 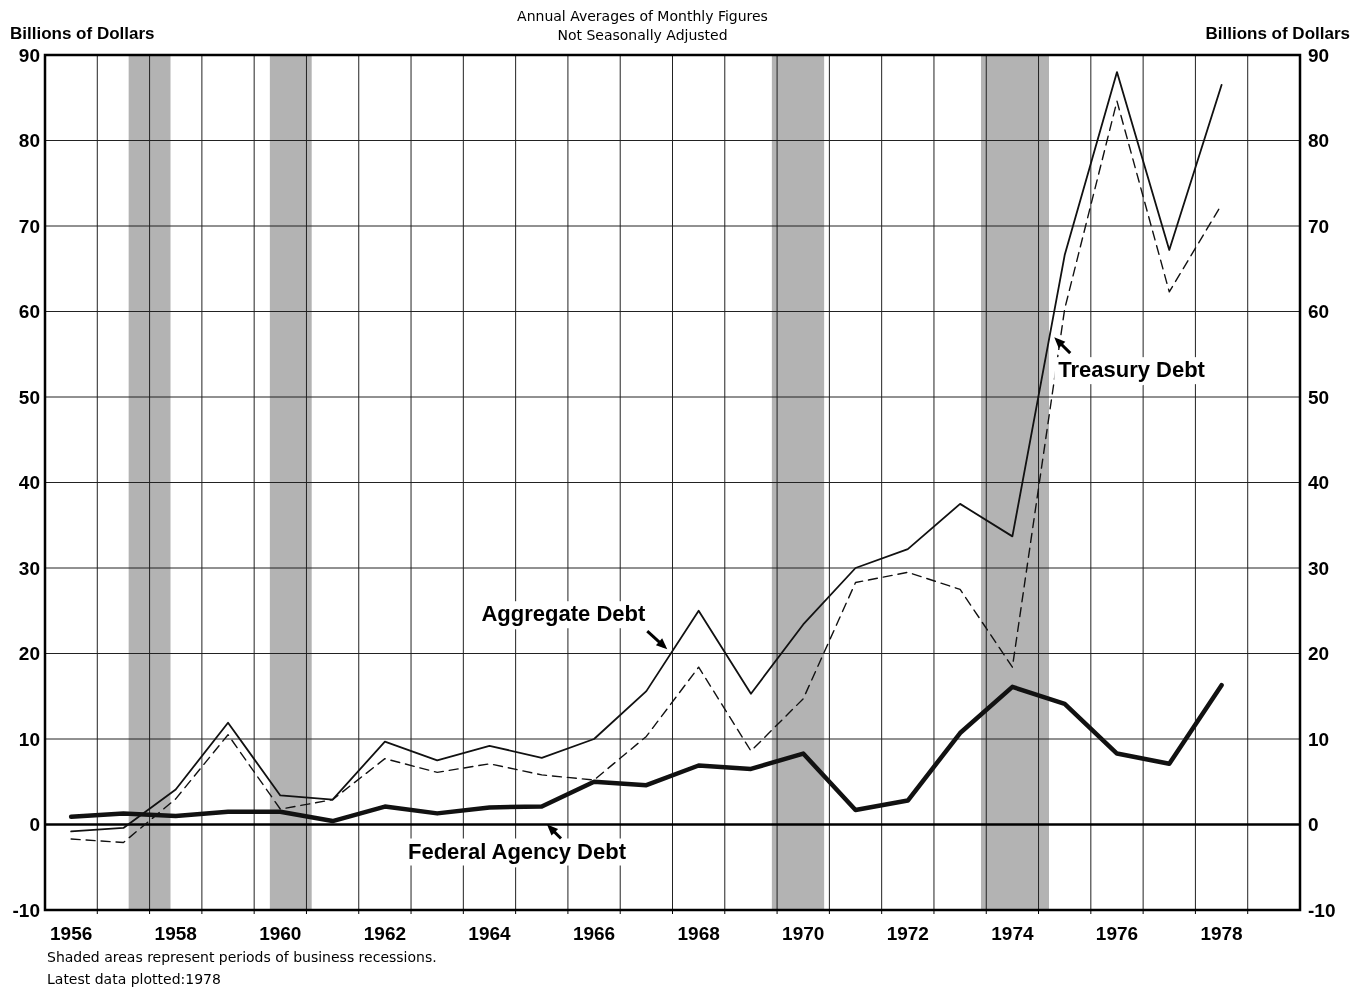 I want to click on y2-tick-label: 10, so click(x=1319, y=739).